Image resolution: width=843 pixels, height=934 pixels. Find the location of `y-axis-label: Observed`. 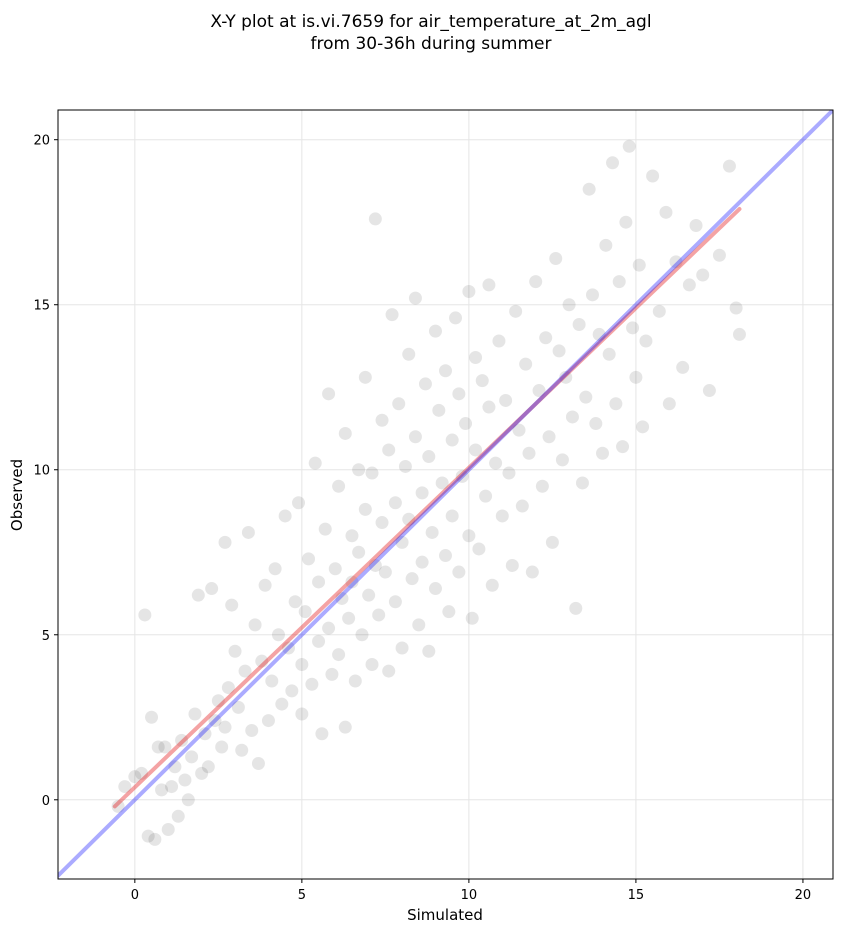

y-axis-label: Observed is located at coordinates (17, 495).